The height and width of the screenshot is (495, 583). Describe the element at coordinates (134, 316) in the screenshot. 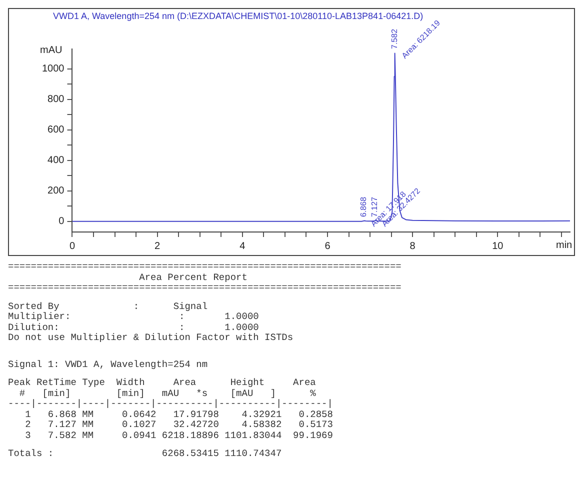

I see `text: Multiplier: : 1.0000` at that location.